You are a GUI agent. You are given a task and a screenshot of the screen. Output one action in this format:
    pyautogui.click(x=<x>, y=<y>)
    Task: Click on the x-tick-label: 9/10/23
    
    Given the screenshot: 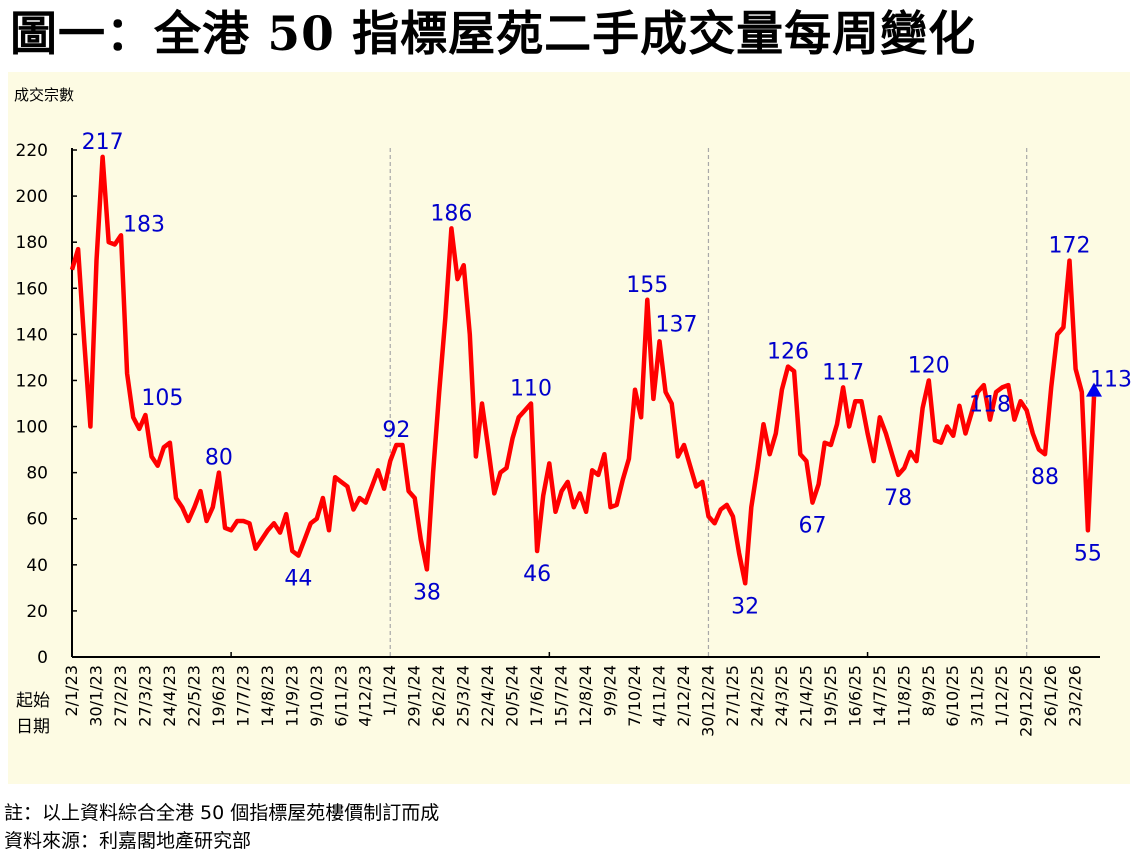 What is the action you would take?
    pyautogui.click(x=316, y=696)
    